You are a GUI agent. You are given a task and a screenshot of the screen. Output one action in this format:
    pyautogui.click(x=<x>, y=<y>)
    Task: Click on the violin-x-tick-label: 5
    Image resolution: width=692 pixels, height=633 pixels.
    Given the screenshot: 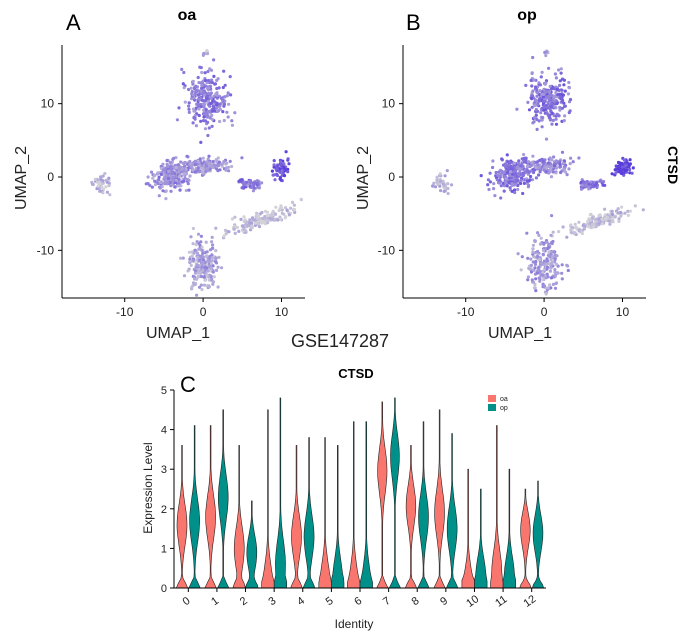 What is the action you would take?
    pyautogui.click(x=330, y=601)
    